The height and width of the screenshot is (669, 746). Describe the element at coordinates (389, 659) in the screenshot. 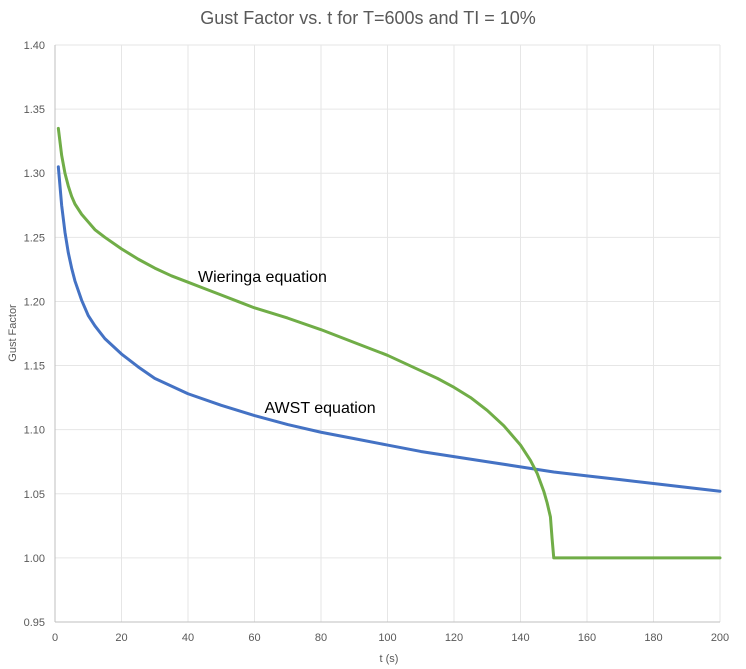

I see `x-axis-label: t (s)` at that location.